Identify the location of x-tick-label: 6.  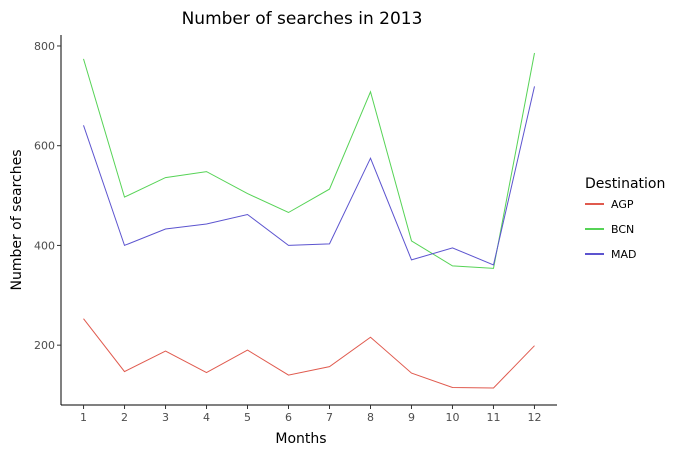
(288, 417).